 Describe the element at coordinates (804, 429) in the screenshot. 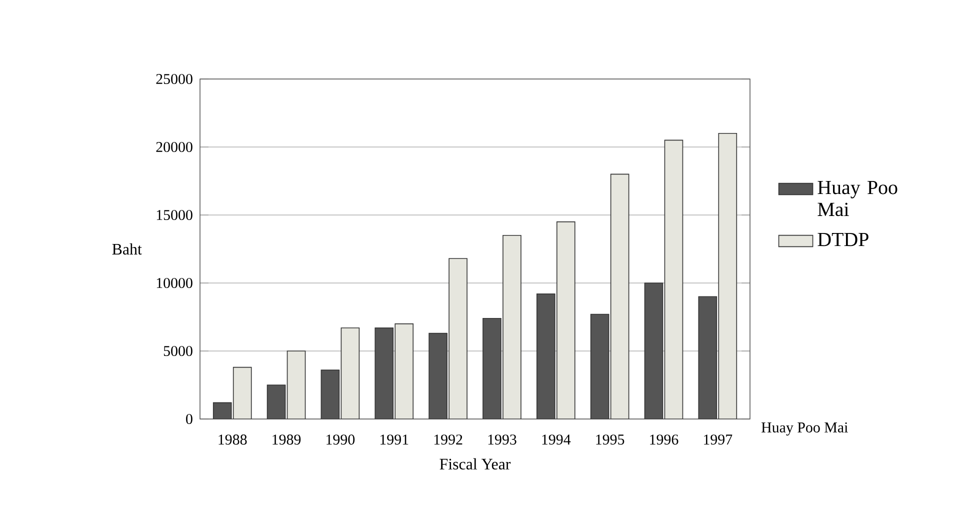

I see `text: Huay Poo Mai` at that location.